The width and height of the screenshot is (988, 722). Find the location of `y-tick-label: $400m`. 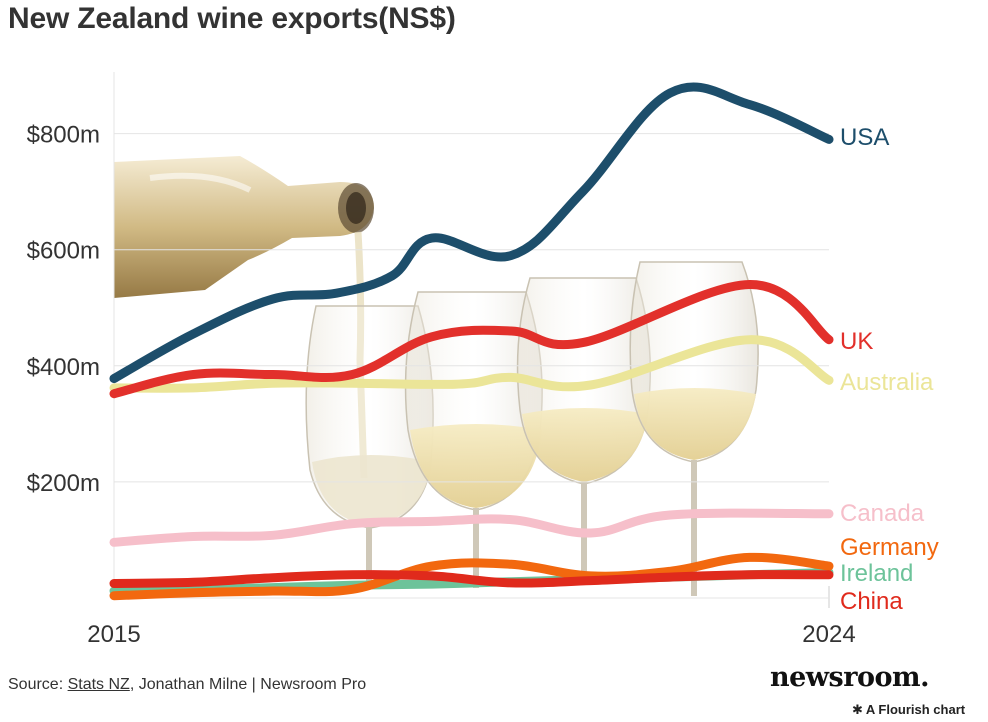

y-tick-label: $400m is located at coordinates (63, 367).